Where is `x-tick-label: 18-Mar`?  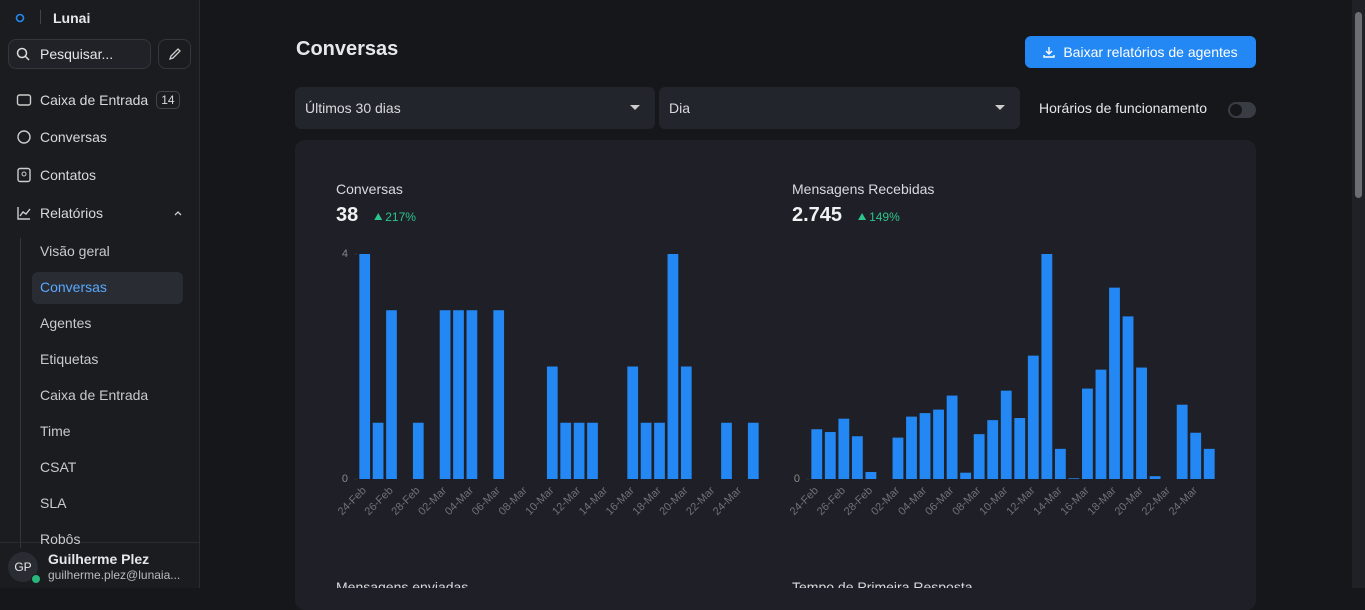
x-tick-label: 18-Mar is located at coordinates (1102, 500).